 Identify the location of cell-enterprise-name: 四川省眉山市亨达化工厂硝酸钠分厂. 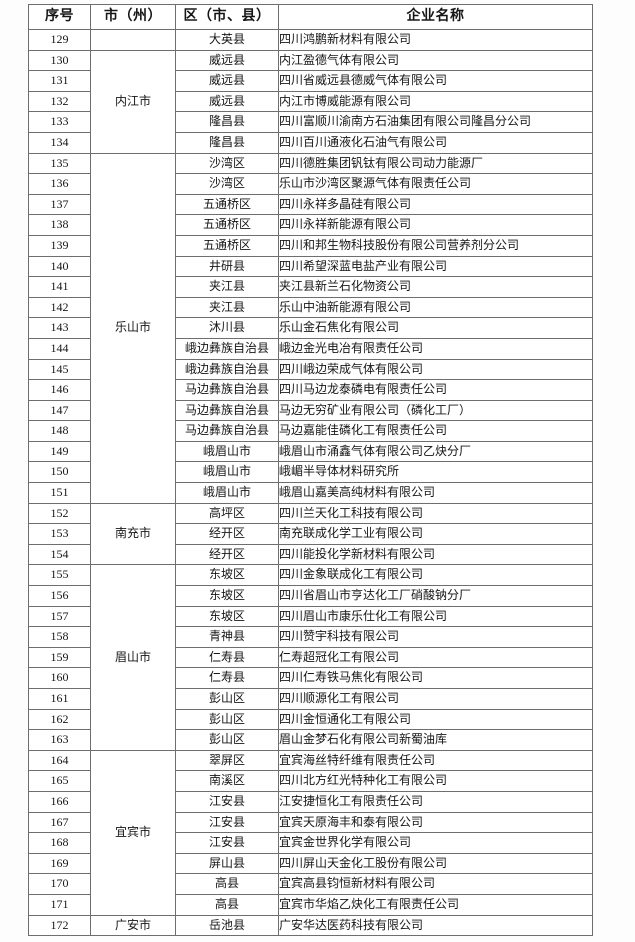
(435, 596).